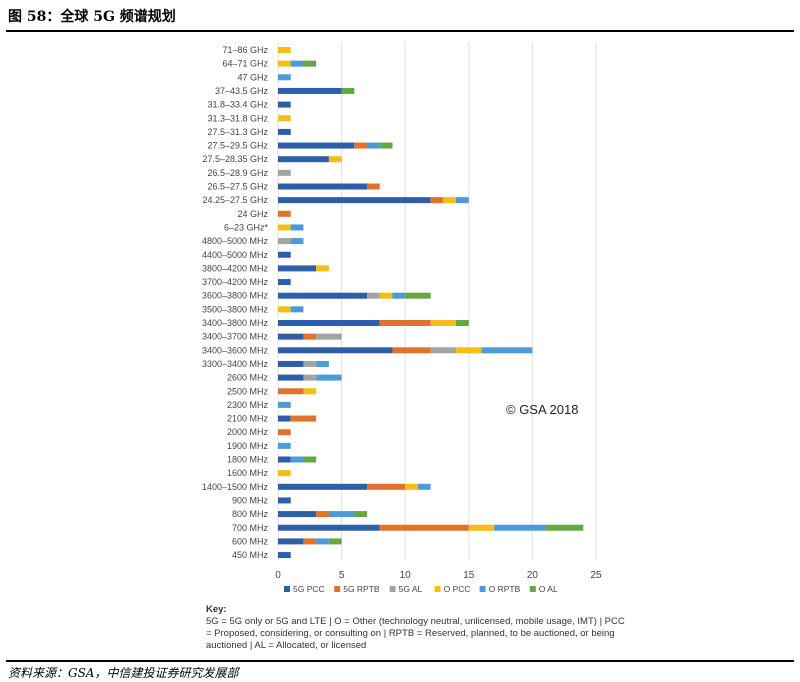 This screenshot has width=800, height=682. I want to click on x-tick-label: 25, so click(596, 575).